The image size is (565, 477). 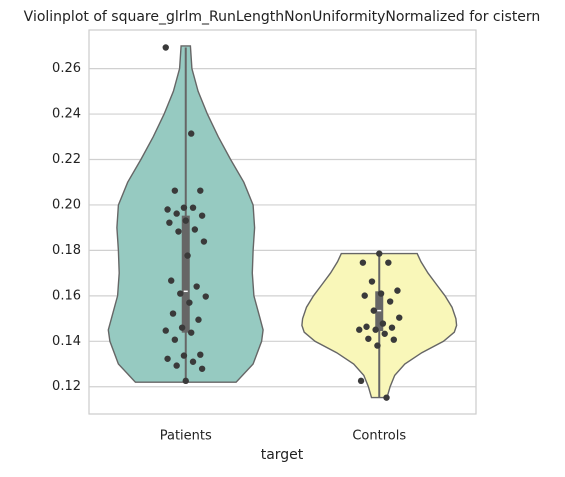 What do you see at coordinates (66, 159) in the screenshot?
I see `y-tick-label: 0.22` at bounding box center [66, 159].